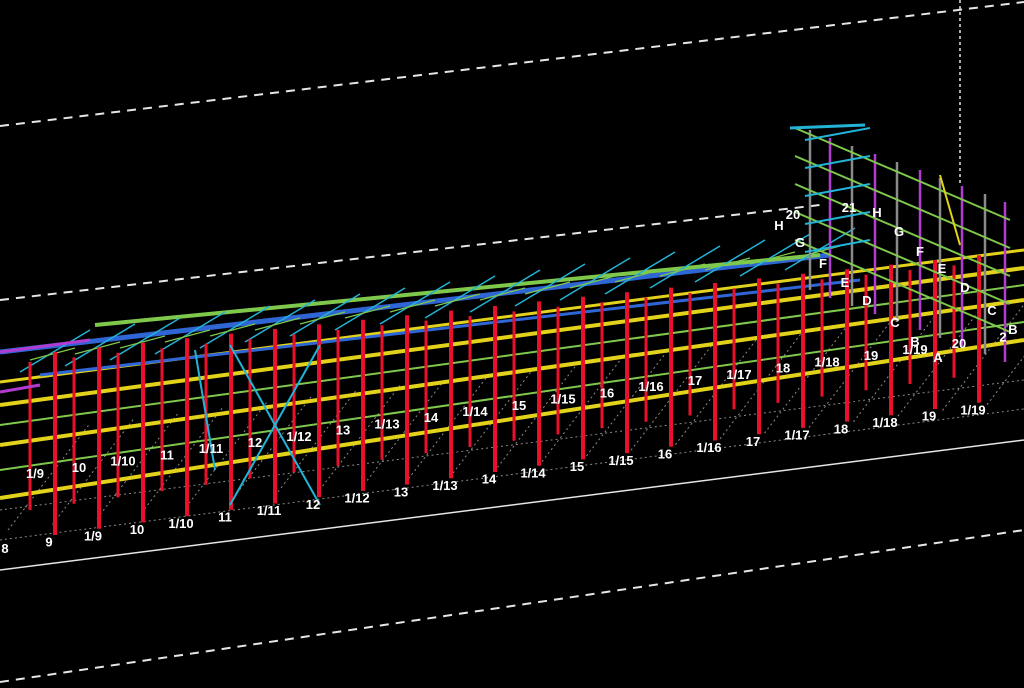  Describe the element at coordinates (577, 466) in the screenshot. I see `grid-label-front: 15` at that location.